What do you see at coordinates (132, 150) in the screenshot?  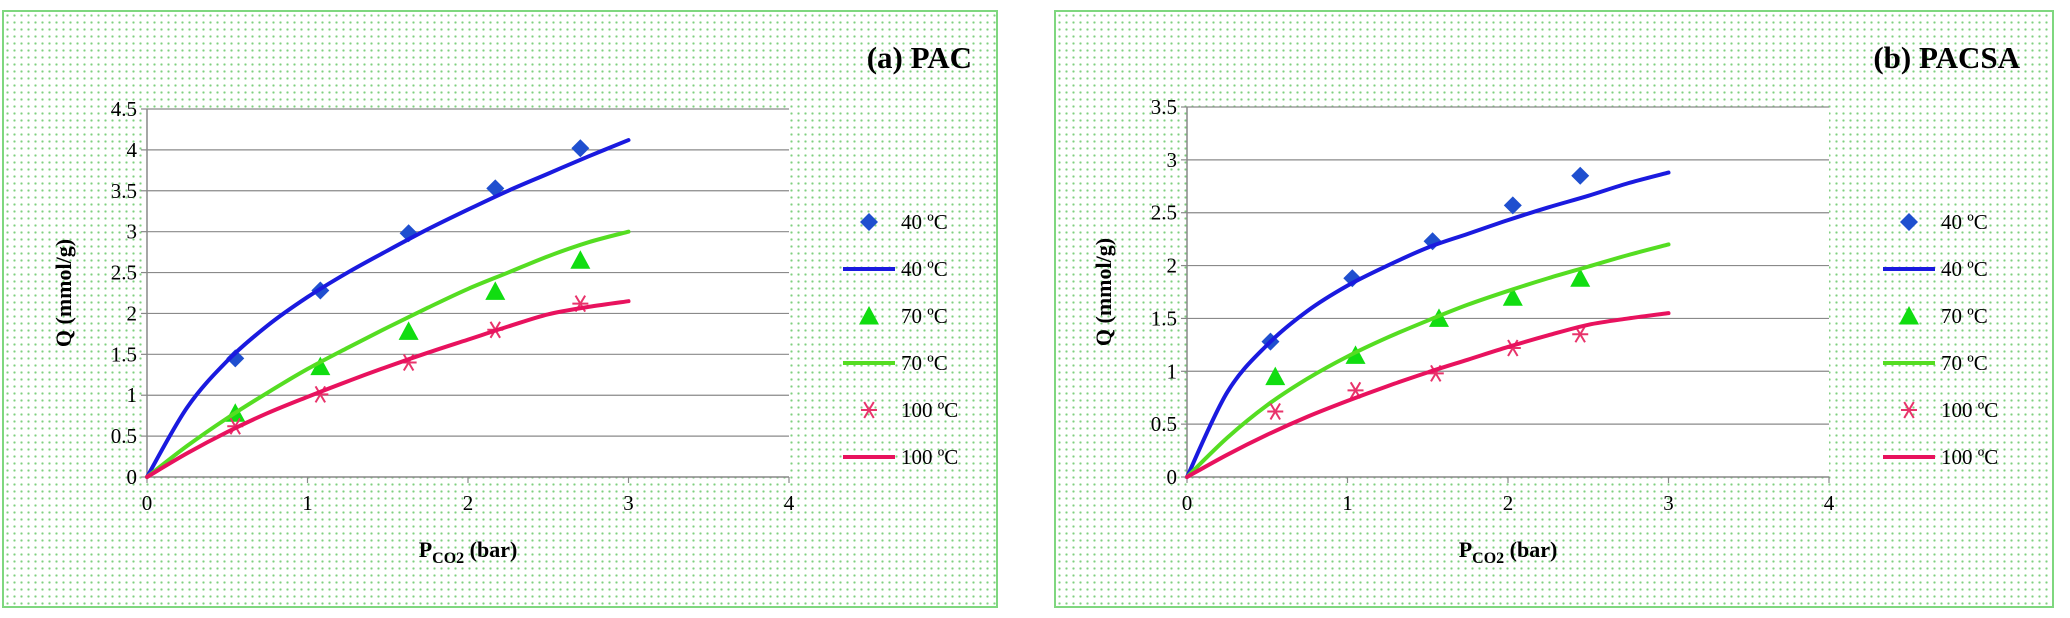 I see `y-tick-label: 4` at bounding box center [132, 150].